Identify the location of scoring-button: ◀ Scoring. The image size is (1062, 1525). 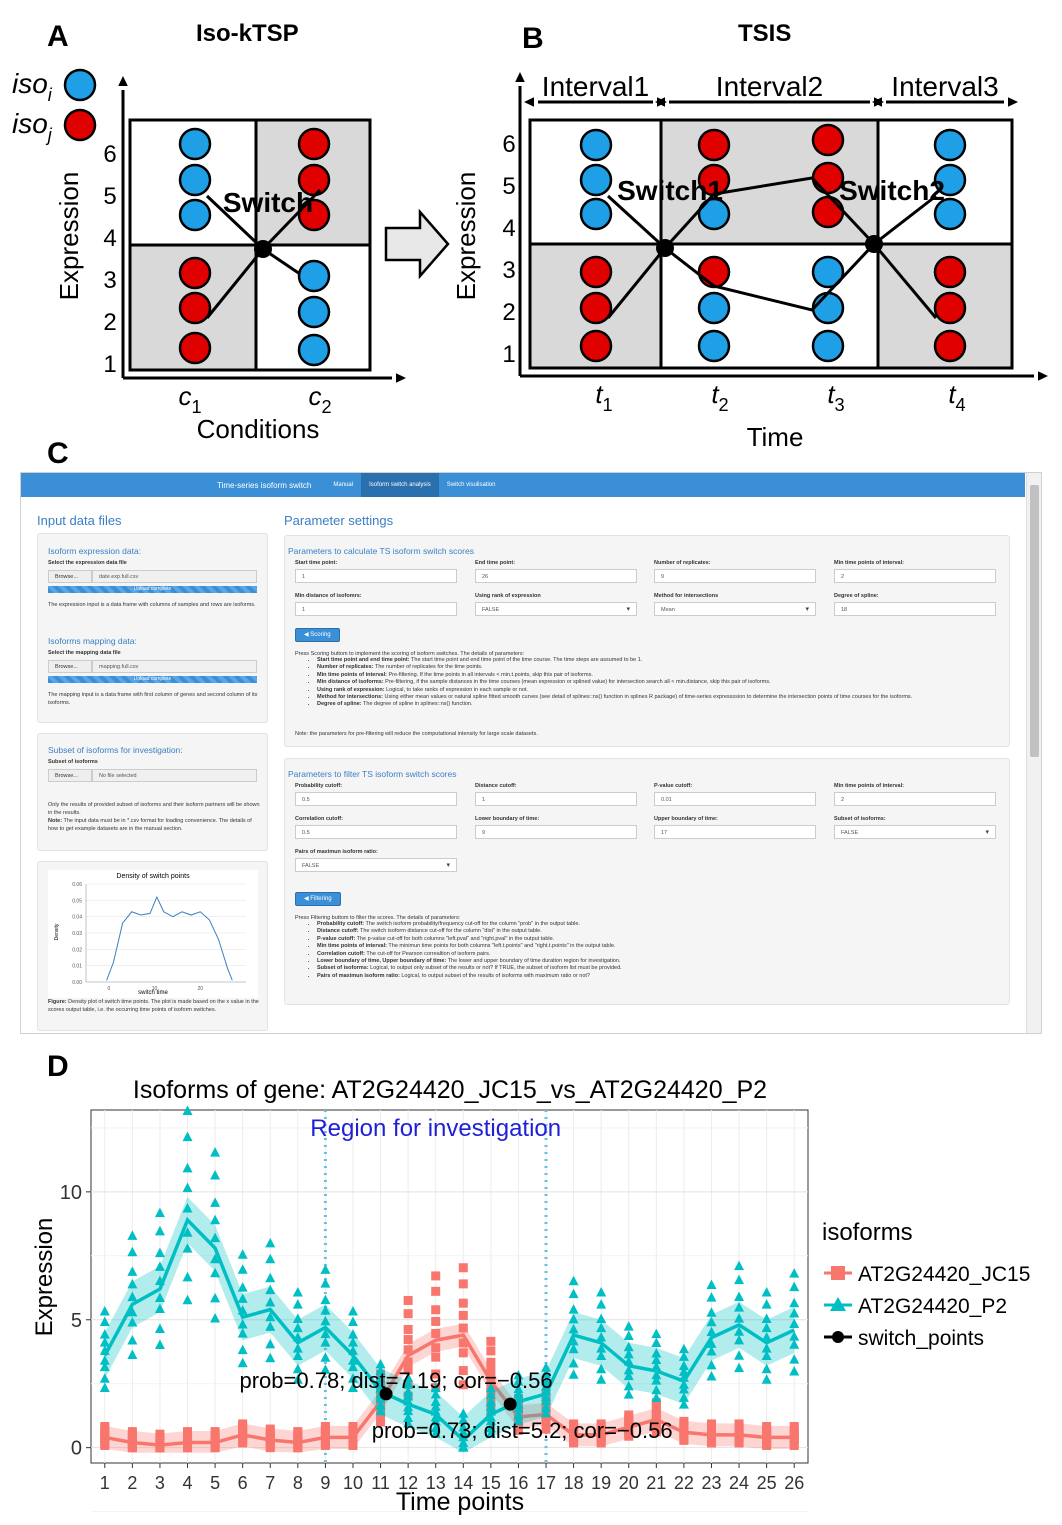
(317, 635).